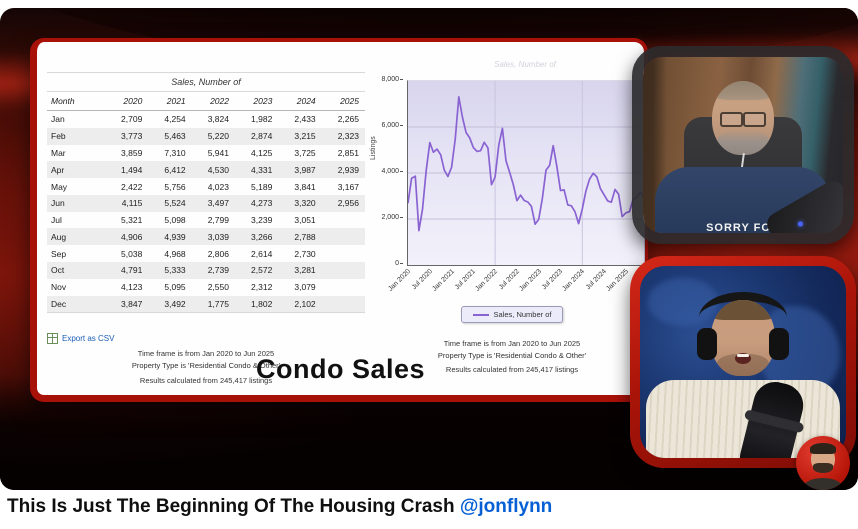  Describe the element at coordinates (206, 304) in the screenshot. I see `table-row: Dec 3,847 3,492 1,775 1,802 2,102` at that location.